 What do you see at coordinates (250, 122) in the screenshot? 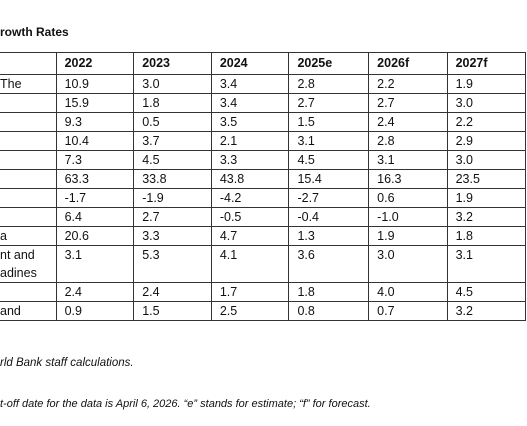
I see `value-cell: 3.5` at bounding box center [250, 122].